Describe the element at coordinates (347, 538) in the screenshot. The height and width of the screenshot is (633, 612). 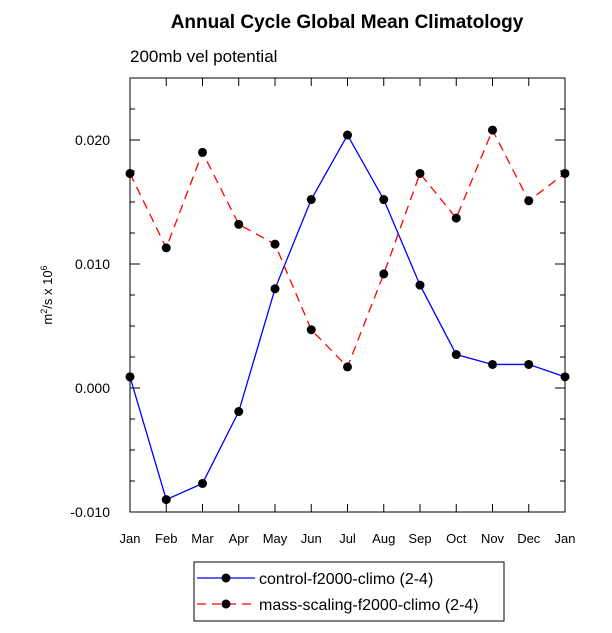
I see `x-tick-label: Jul` at that location.